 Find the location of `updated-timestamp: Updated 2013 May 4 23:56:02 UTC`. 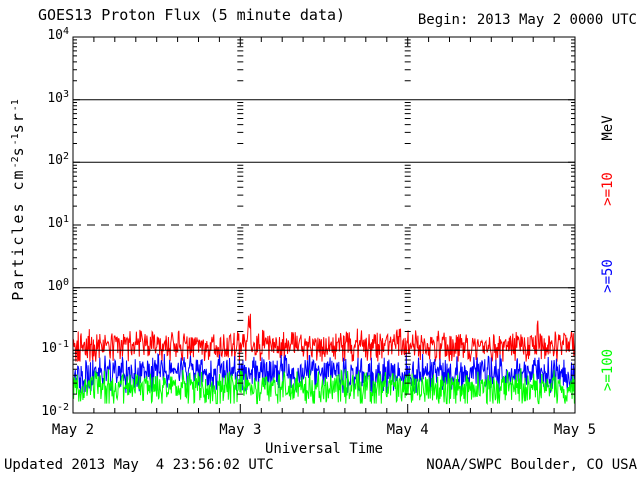

updated-timestamp: Updated 2013 May 4 23:56:02 UTC is located at coordinates (139, 465).